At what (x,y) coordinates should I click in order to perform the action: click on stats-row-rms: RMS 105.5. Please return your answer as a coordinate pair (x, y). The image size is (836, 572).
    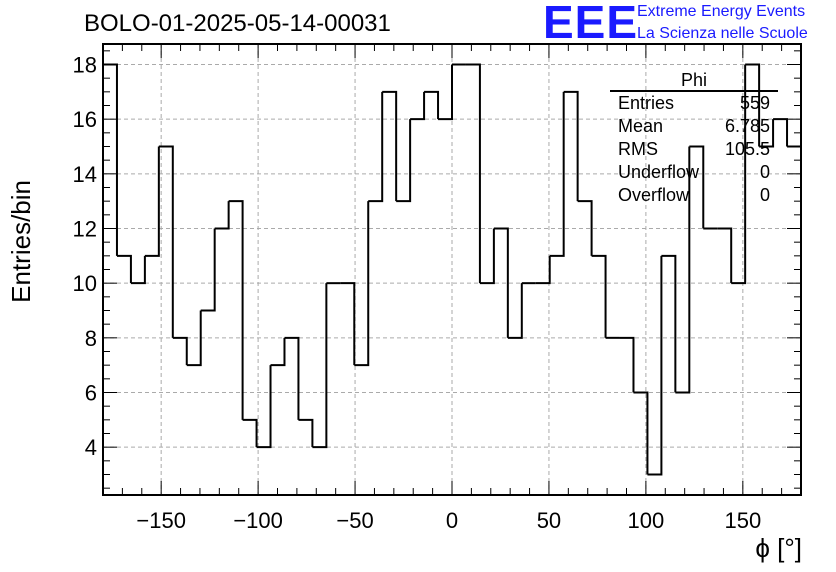
    Looking at the image, I should click on (694, 149).